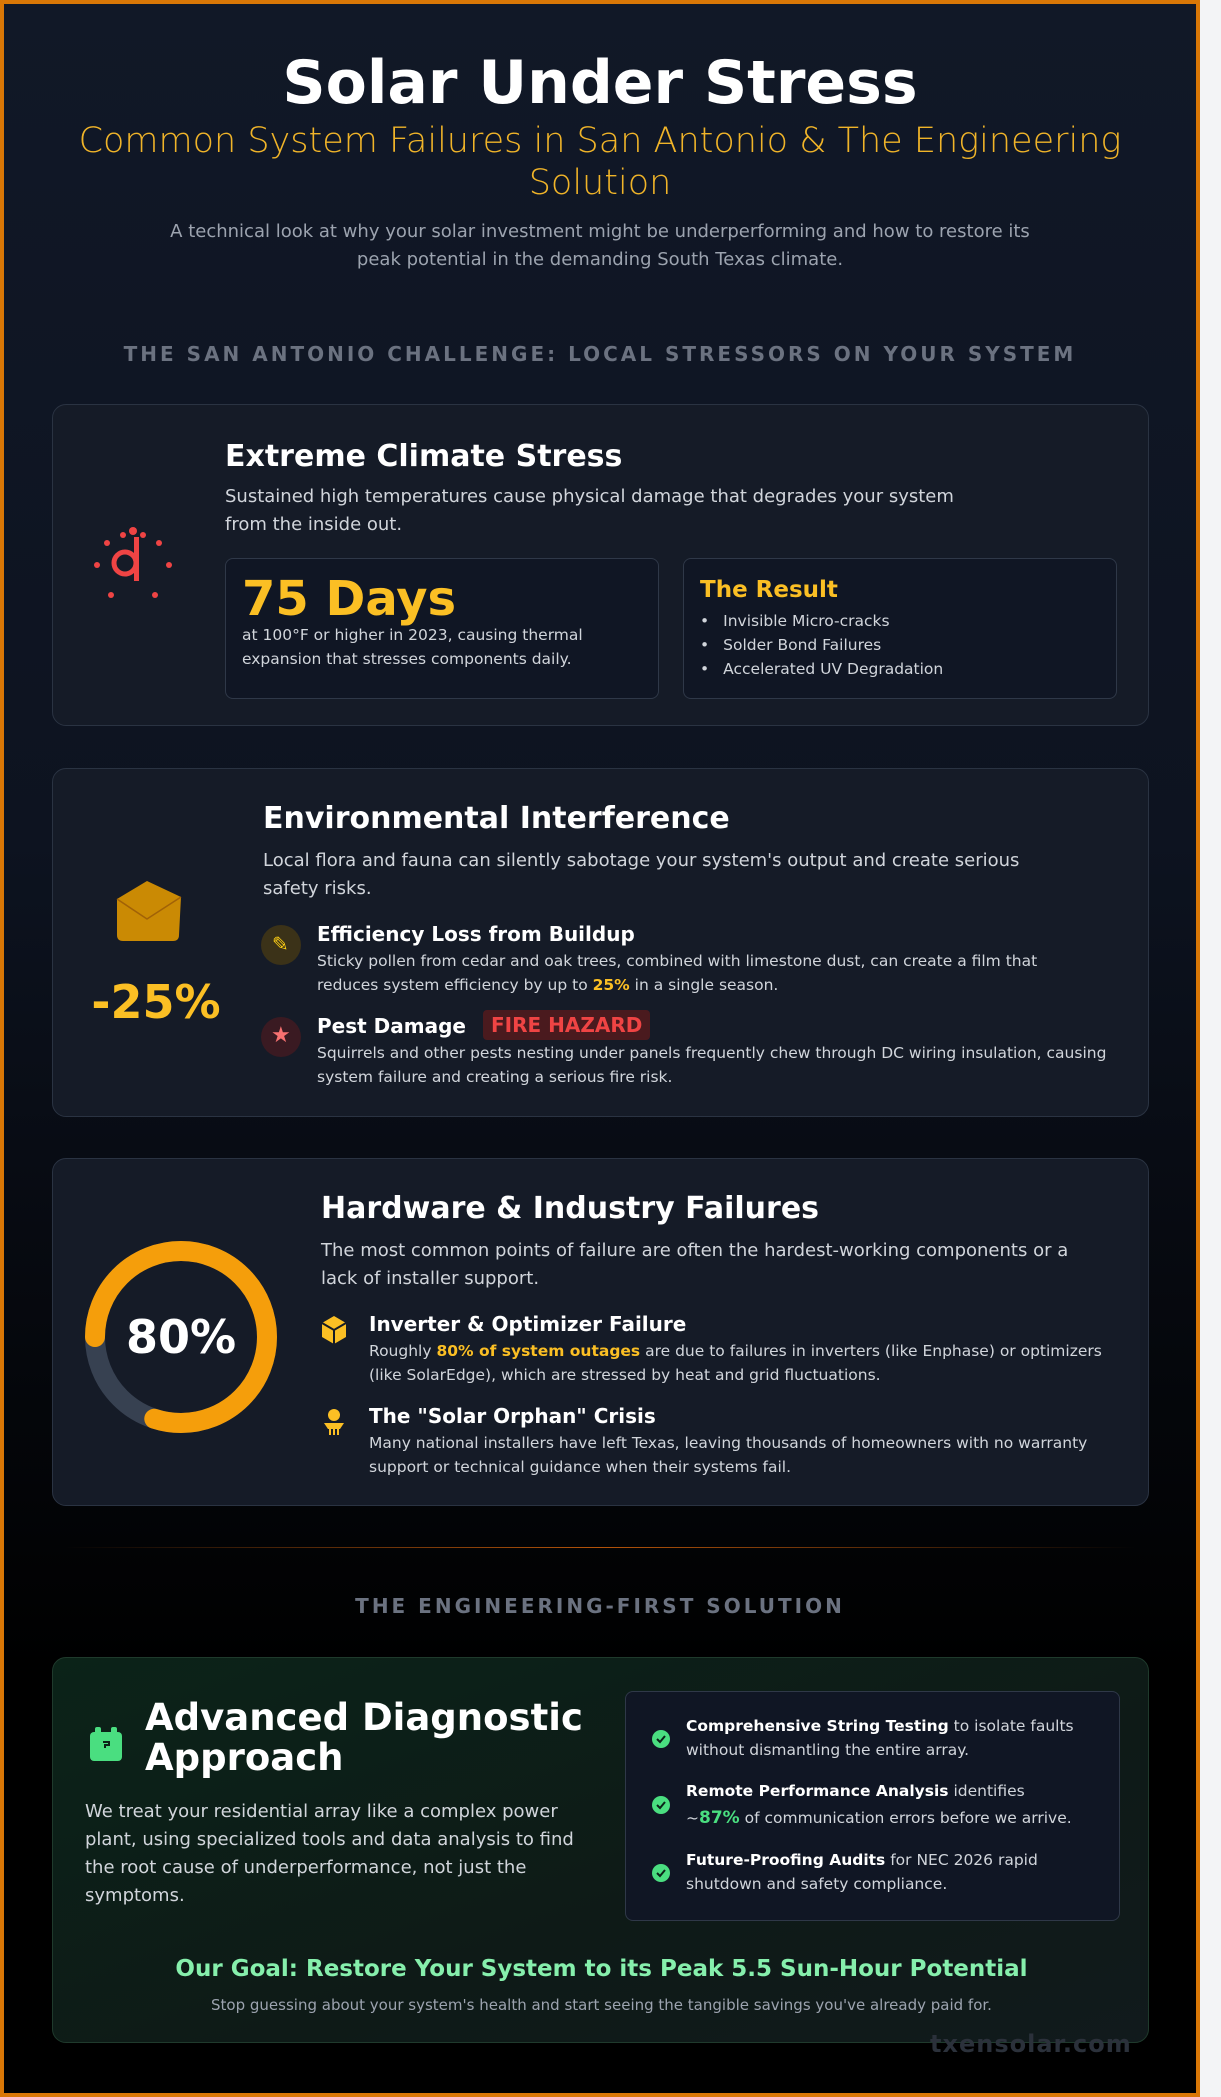 The width and height of the screenshot is (1221, 2097). I want to click on person-icon, so click(334, 1422).